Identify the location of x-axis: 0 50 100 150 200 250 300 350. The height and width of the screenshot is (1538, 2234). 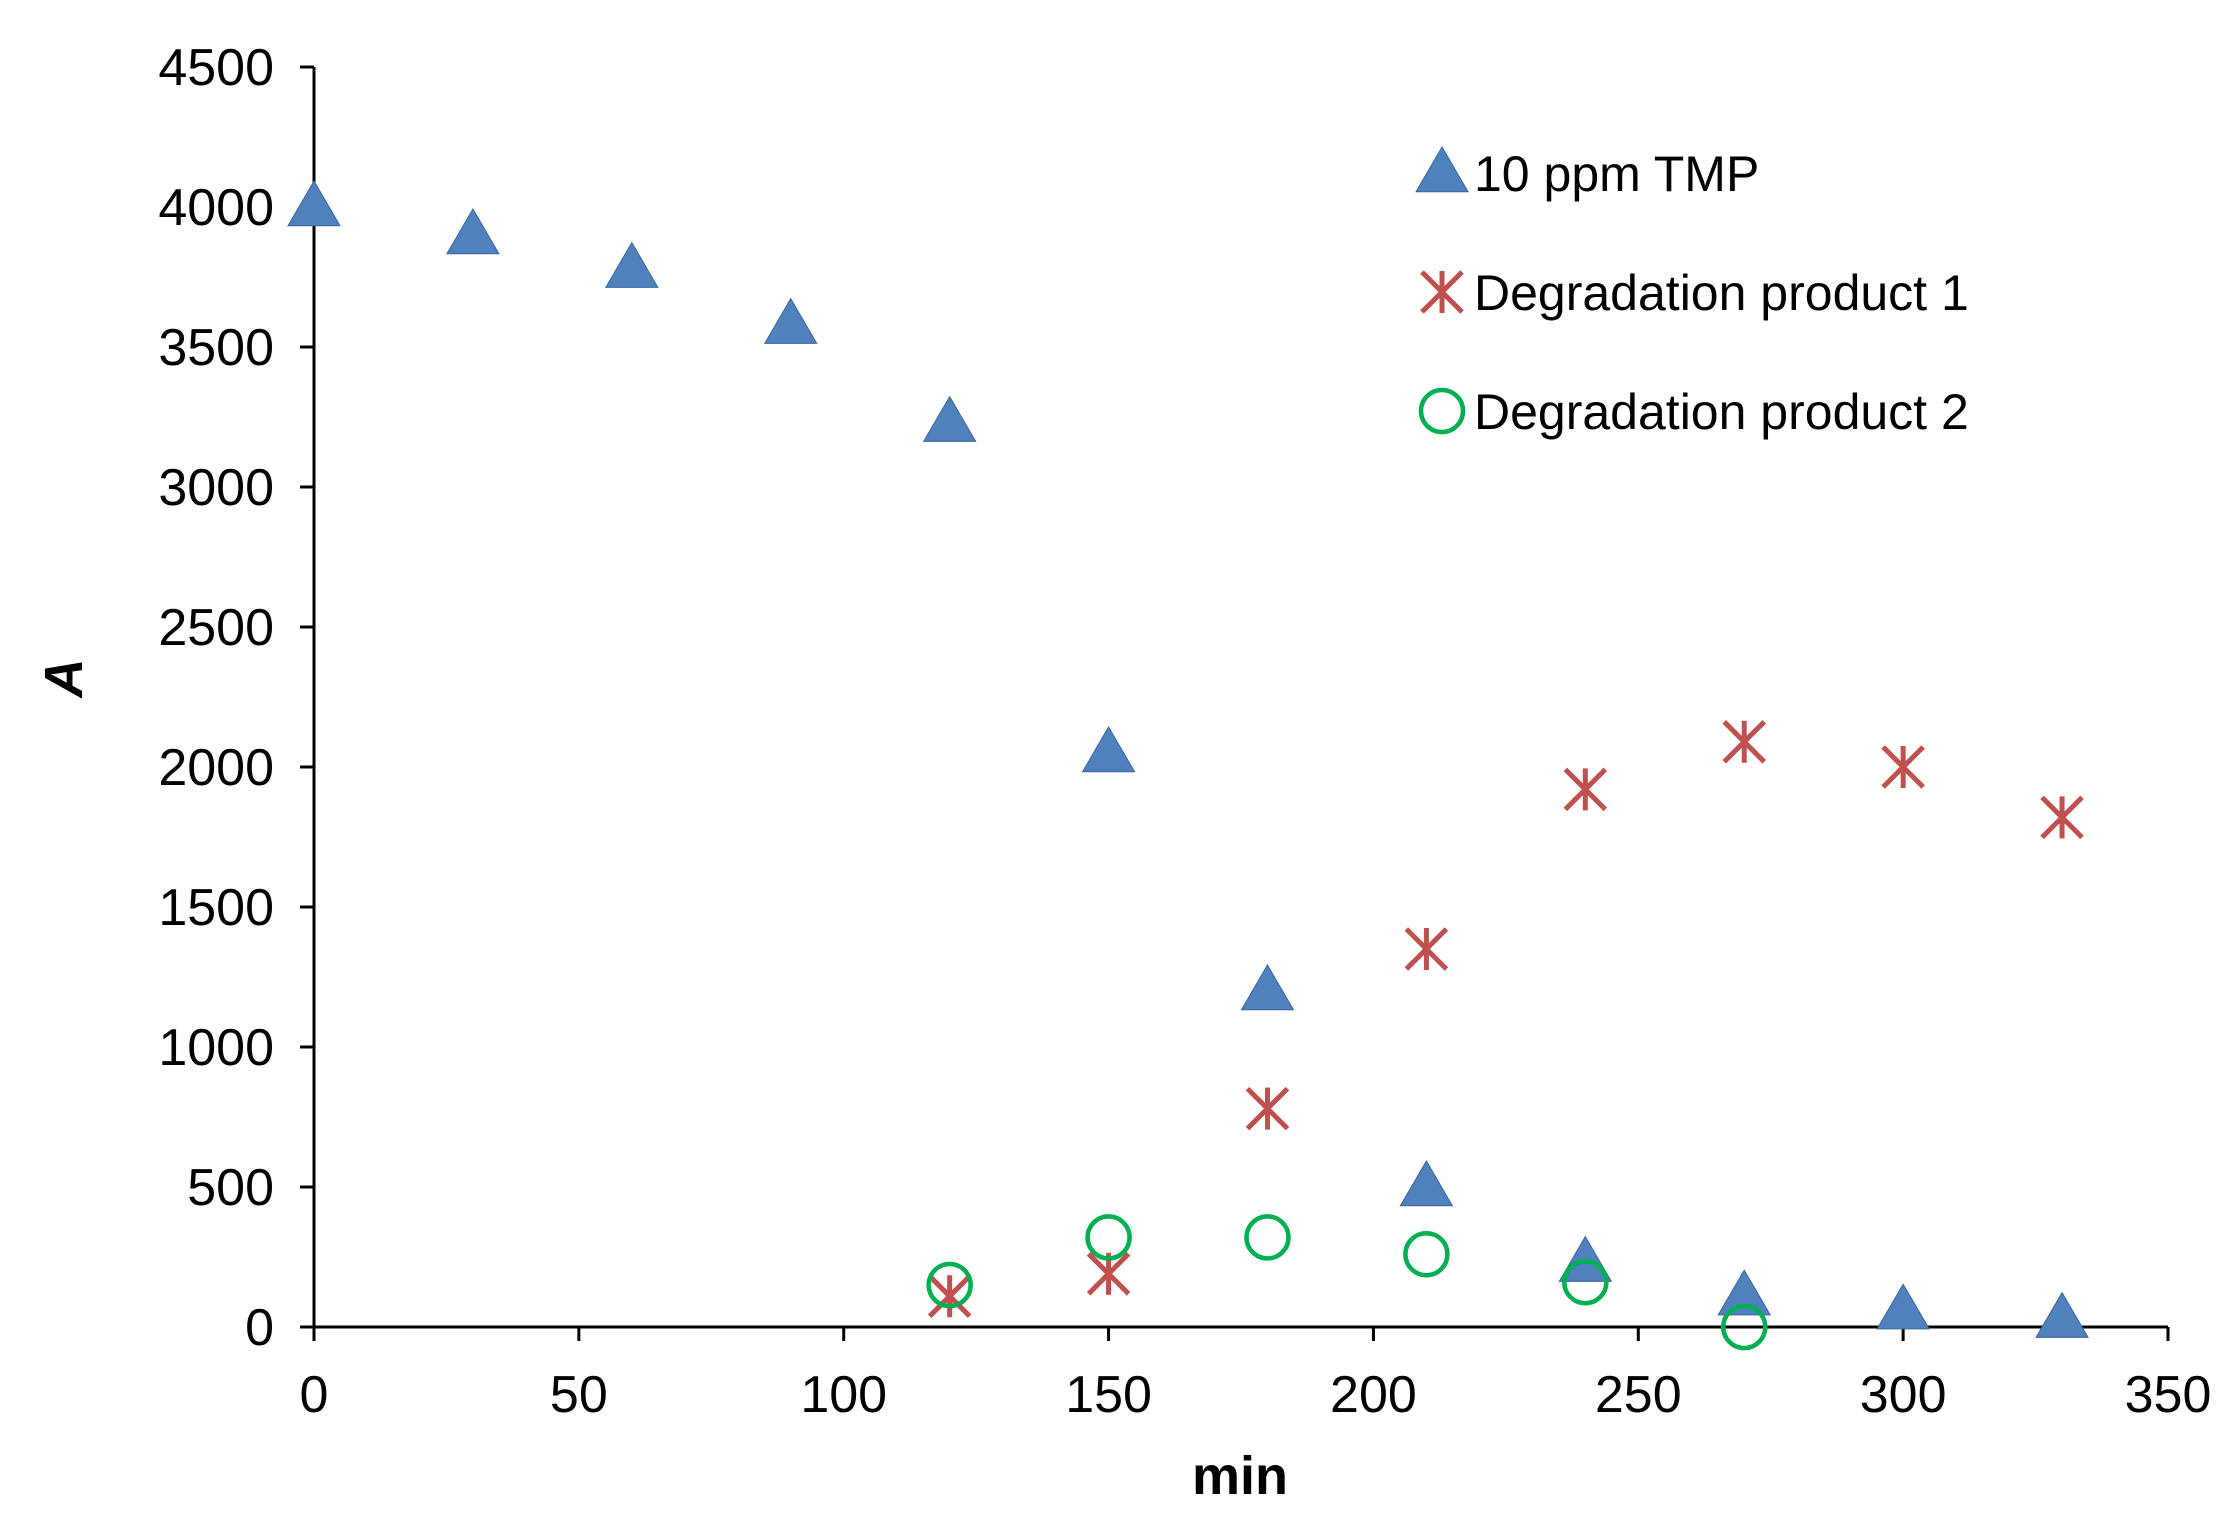
(1256, 1374).